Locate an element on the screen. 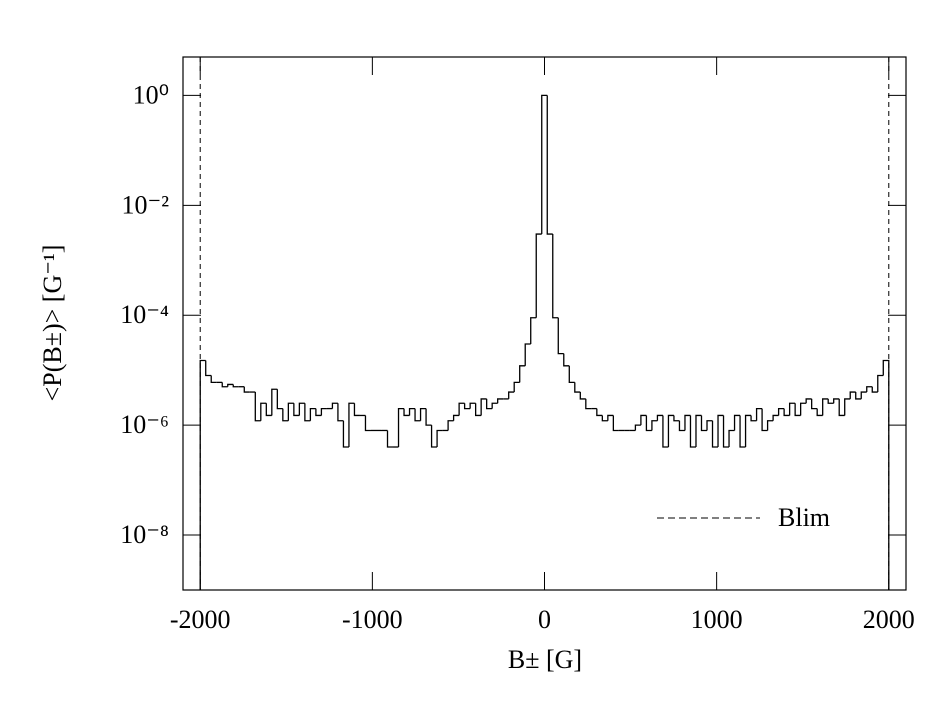 The image size is (952, 702). legend-label: Blim is located at coordinates (804, 517).